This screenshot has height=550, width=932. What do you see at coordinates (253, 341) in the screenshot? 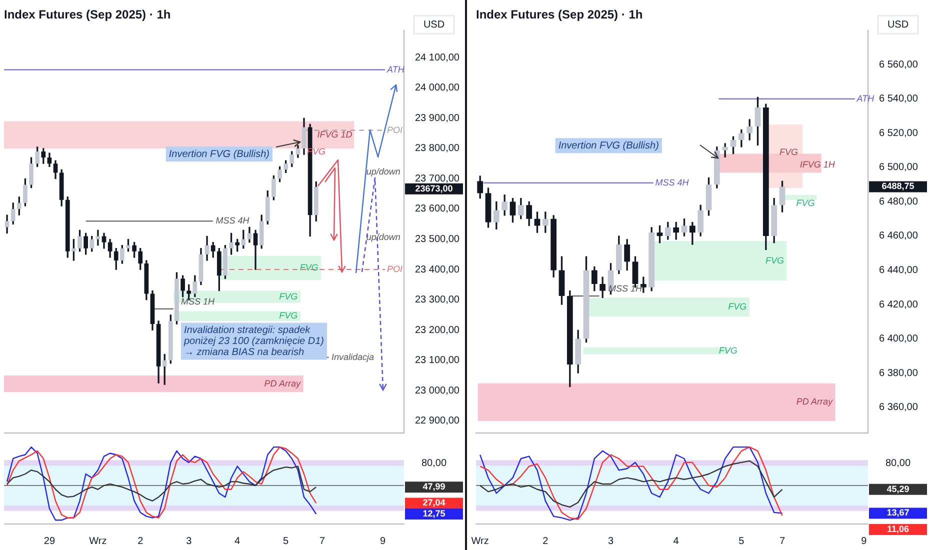
I see `annotation: Invalidation strategii: spadek poniżej 23 100 (zamknięcie D1) → zmiana BIAS na bearish` at bounding box center [253, 341].